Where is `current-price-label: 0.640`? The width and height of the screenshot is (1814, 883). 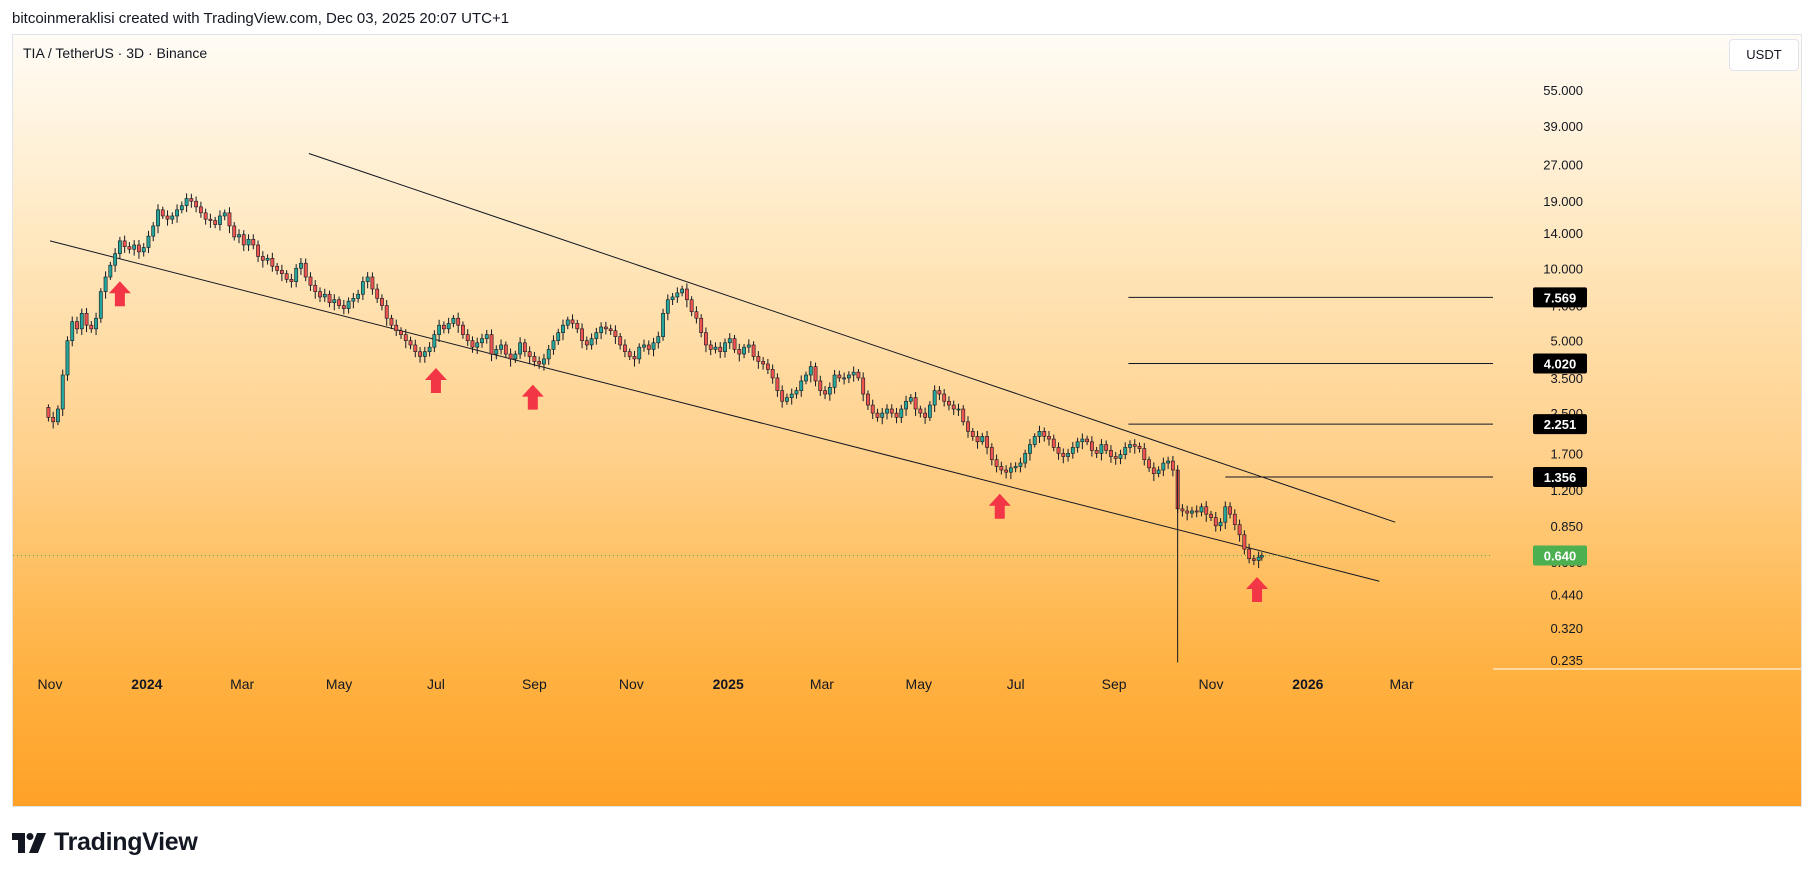
current-price-label: 0.640 is located at coordinates (1560, 555).